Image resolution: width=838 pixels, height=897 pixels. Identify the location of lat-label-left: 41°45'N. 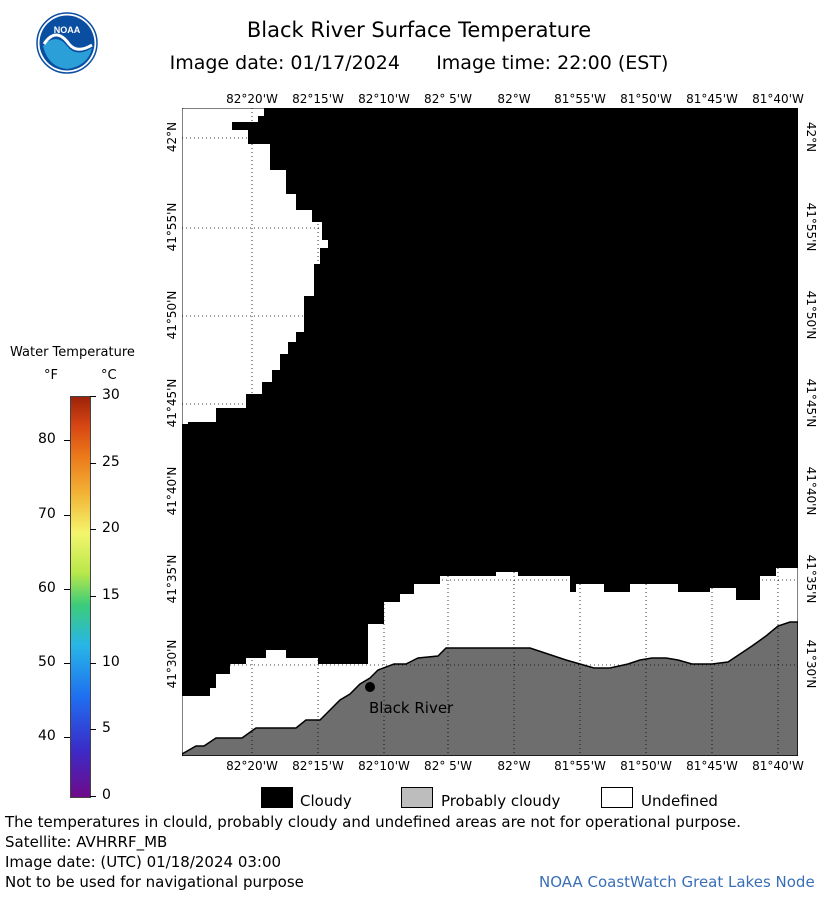
(172, 403).